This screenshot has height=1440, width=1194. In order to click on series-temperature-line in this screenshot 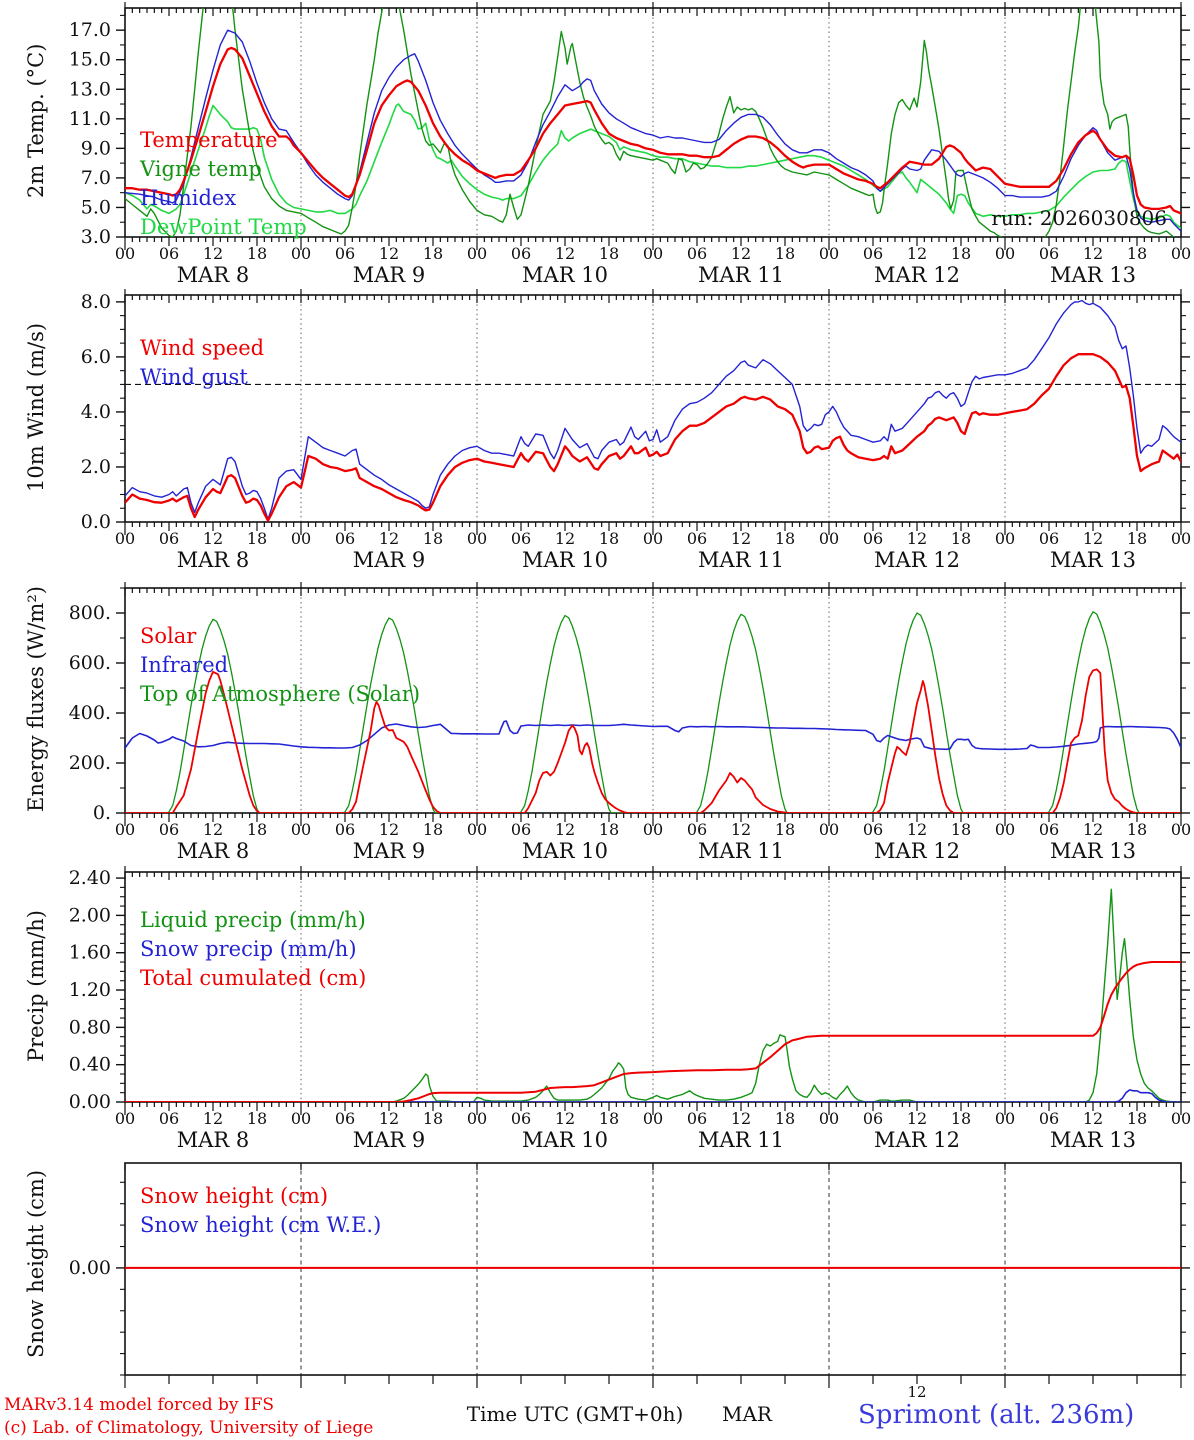, I will do `click(653, 130)`.